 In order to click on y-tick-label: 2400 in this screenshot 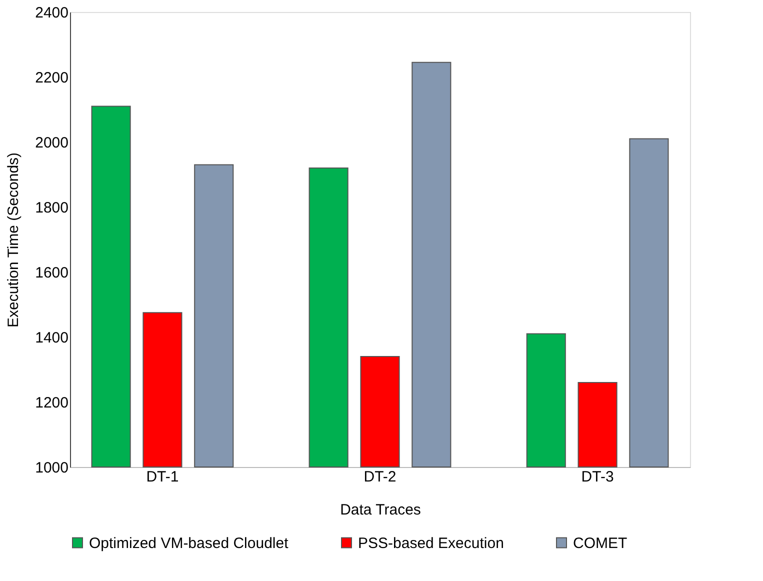, I will do `click(51, 13)`.